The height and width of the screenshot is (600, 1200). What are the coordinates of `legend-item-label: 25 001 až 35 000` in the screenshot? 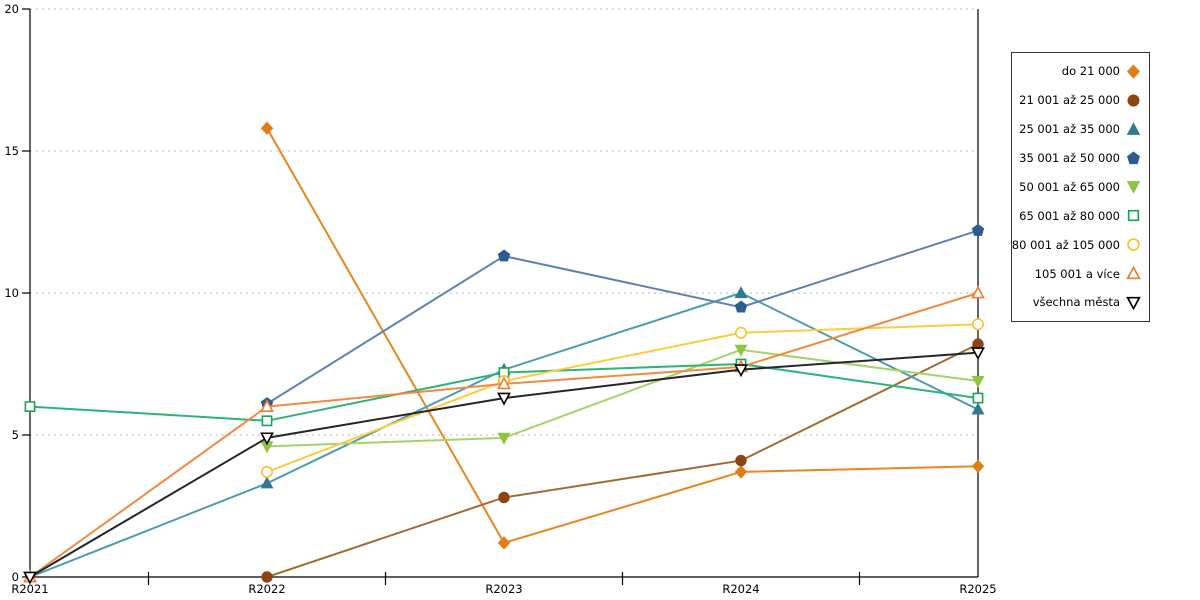 It's located at (1069, 129).